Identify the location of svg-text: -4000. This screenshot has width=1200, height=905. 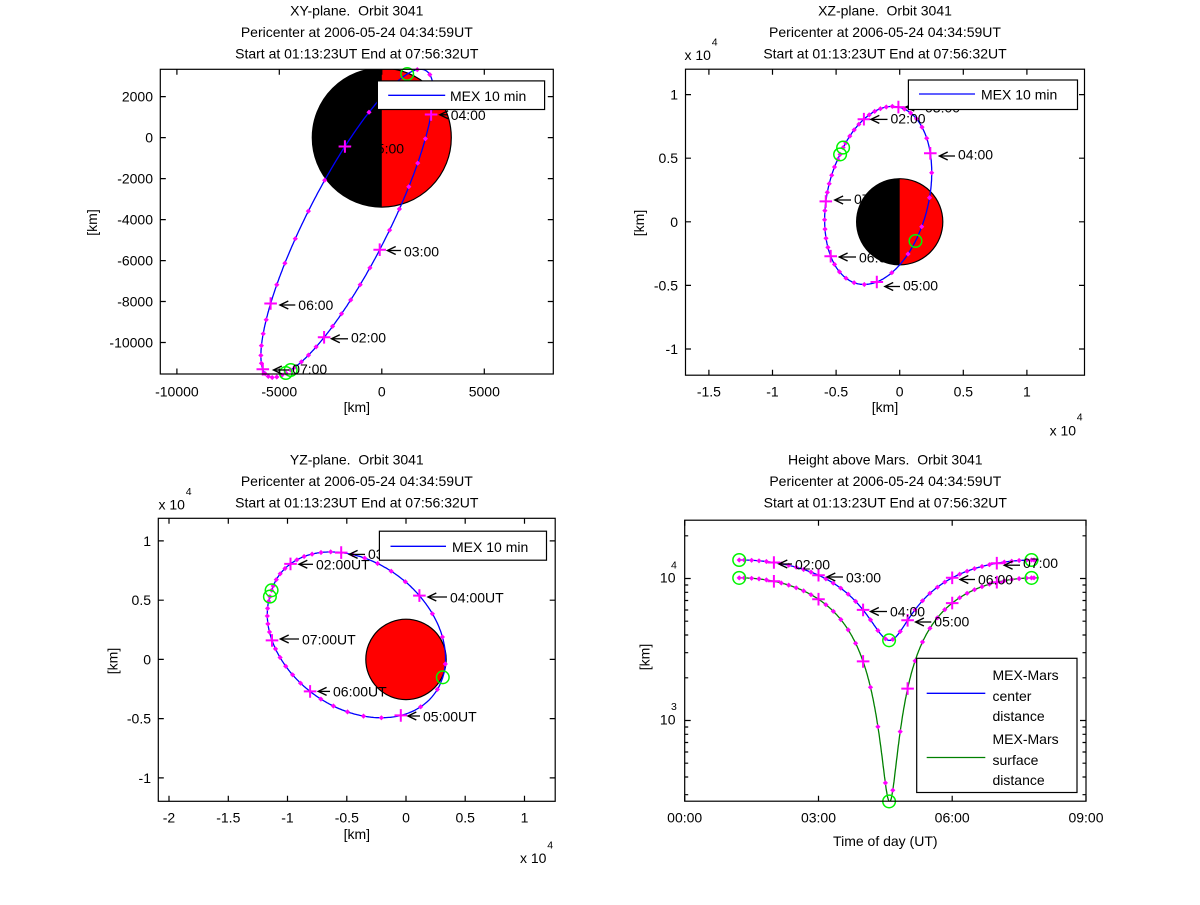
(135, 220).